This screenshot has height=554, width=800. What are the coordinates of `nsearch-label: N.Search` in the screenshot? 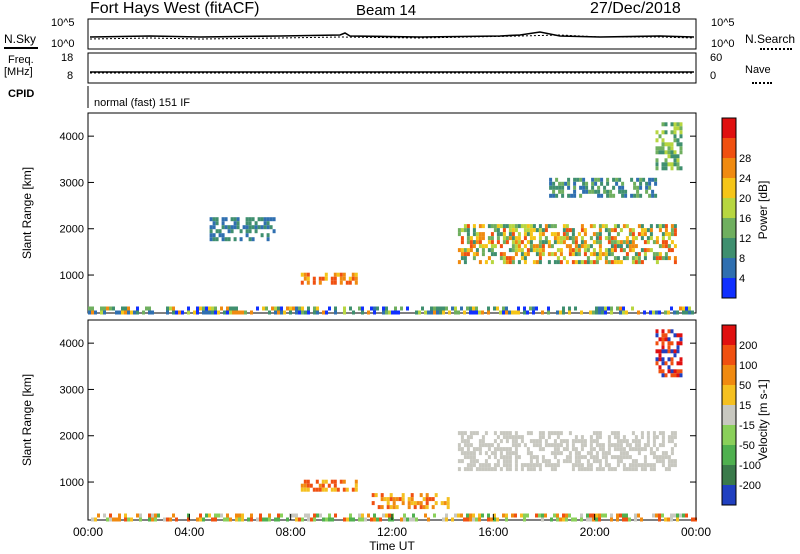 It's located at (770, 39).